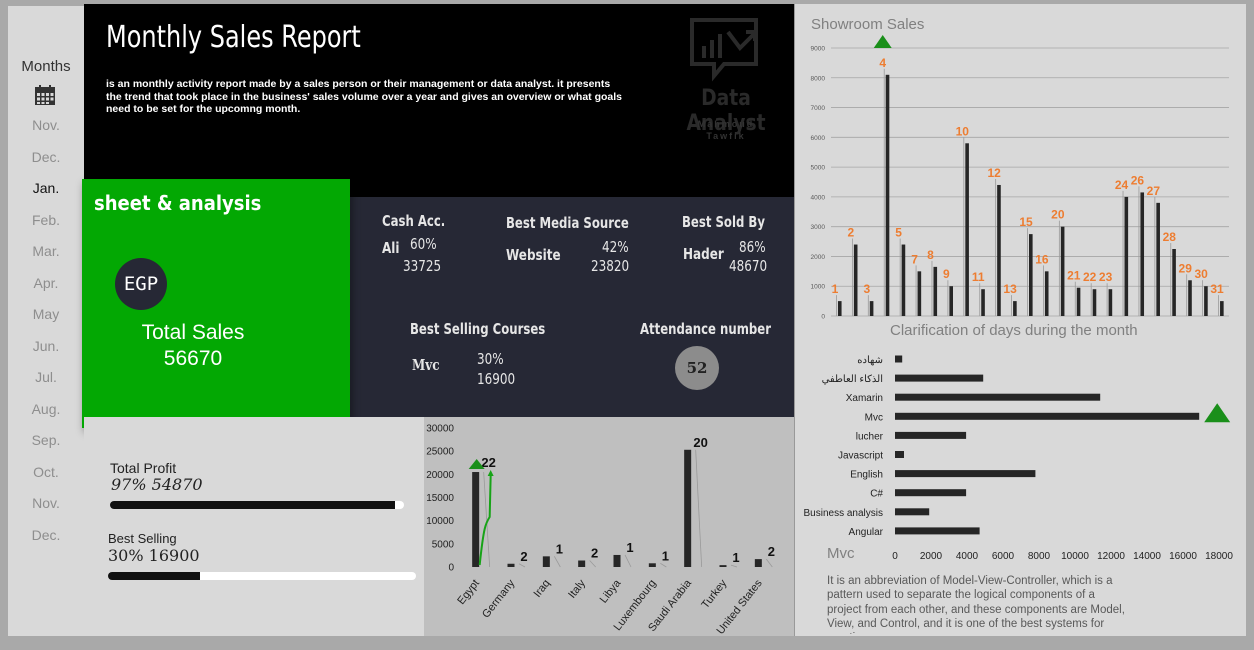  What do you see at coordinates (141, 284) in the screenshot?
I see `currency-badge: EGP` at bounding box center [141, 284].